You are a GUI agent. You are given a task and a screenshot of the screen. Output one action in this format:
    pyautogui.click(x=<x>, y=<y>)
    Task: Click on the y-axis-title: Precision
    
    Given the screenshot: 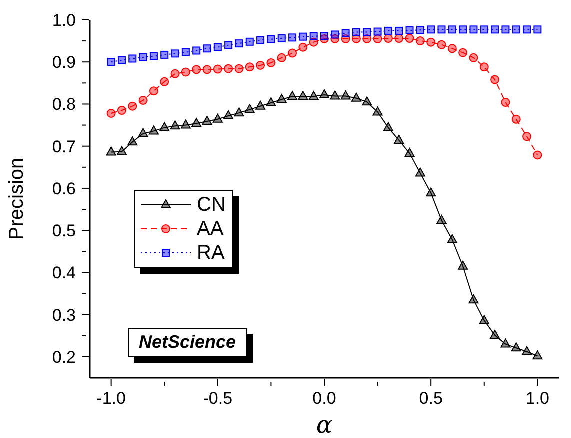 What is the action you would take?
    pyautogui.click(x=17, y=199)
    